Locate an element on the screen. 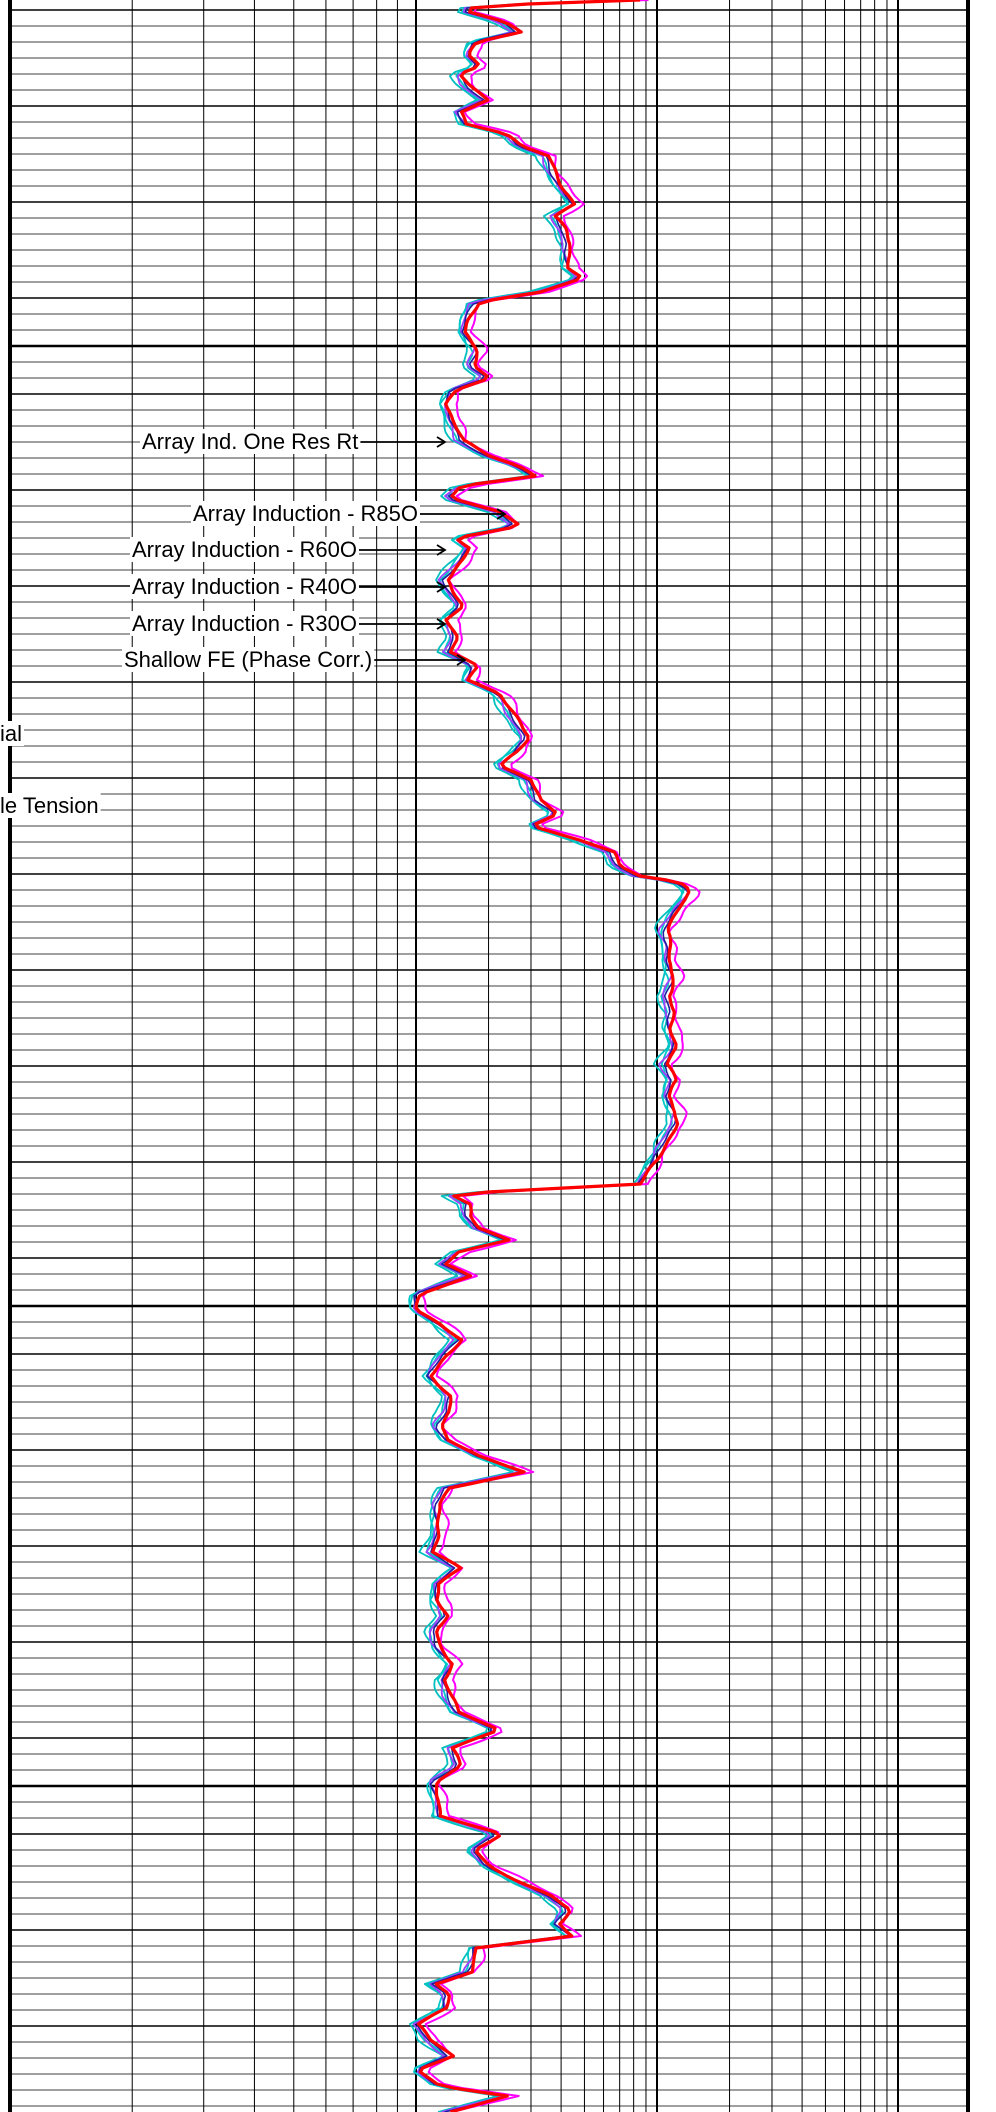 The width and height of the screenshot is (996, 2112). label-array-ind-one-res-rt: Array Ind. One Res Rt is located at coordinates (250, 441).